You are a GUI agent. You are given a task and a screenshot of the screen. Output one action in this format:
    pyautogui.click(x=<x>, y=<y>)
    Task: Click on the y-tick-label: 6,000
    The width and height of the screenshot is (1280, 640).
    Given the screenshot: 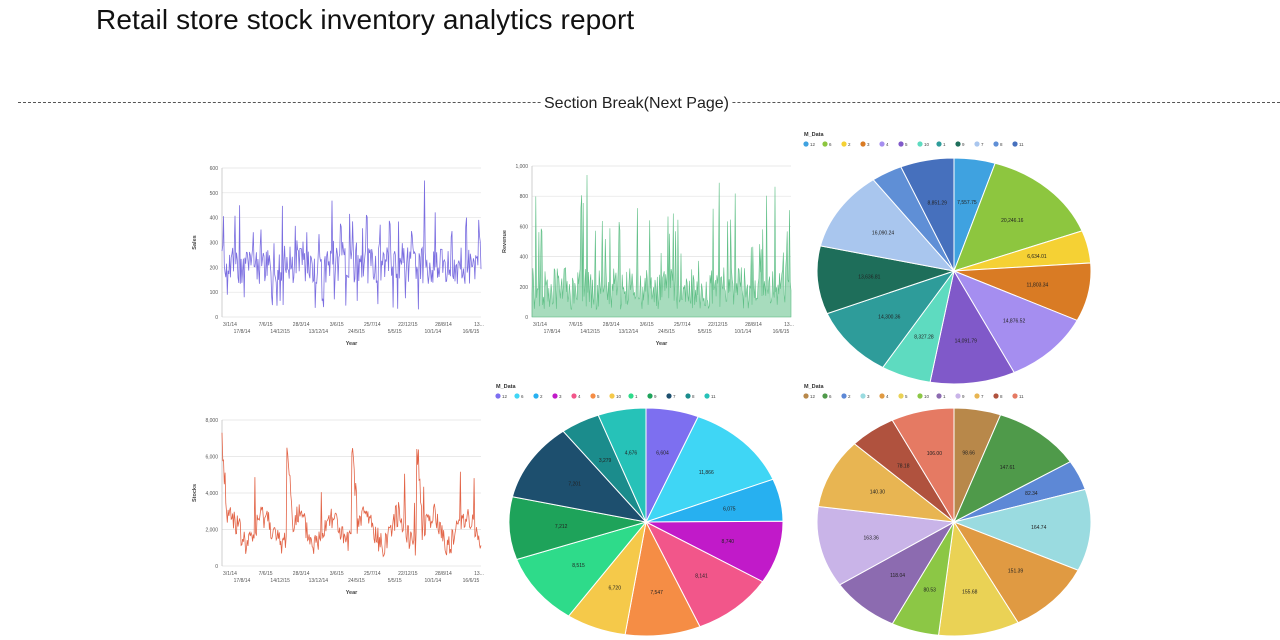 What is the action you would take?
    pyautogui.click(x=211, y=458)
    